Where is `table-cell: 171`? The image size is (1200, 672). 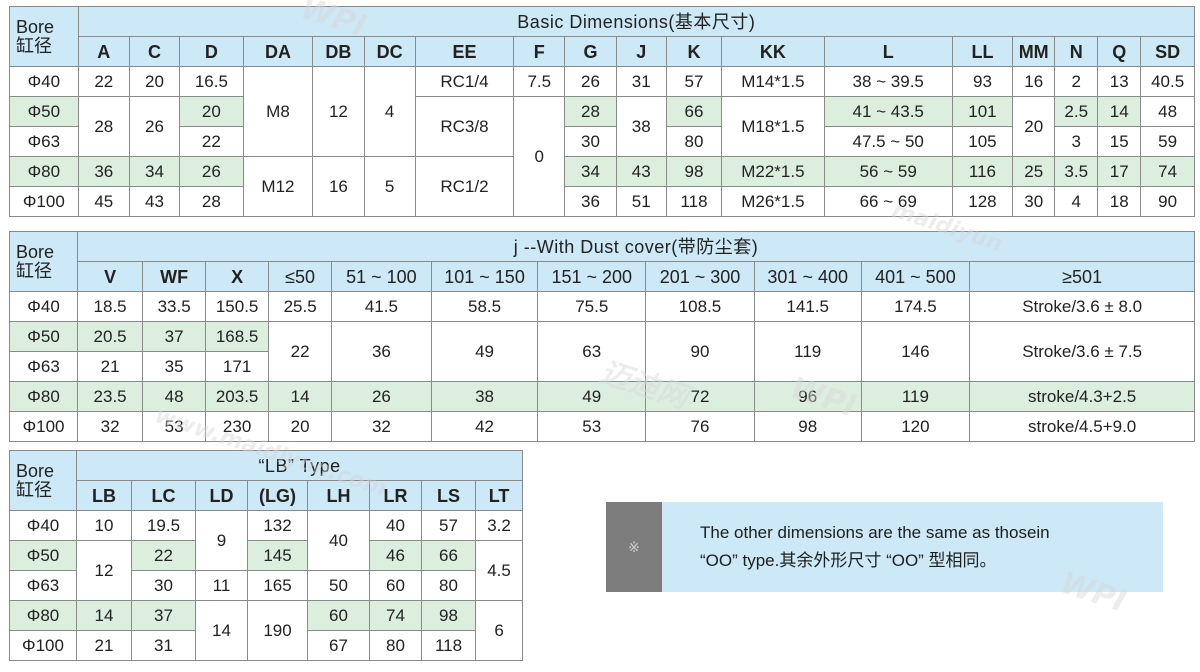
table-cell: 171 is located at coordinates (237, 366).